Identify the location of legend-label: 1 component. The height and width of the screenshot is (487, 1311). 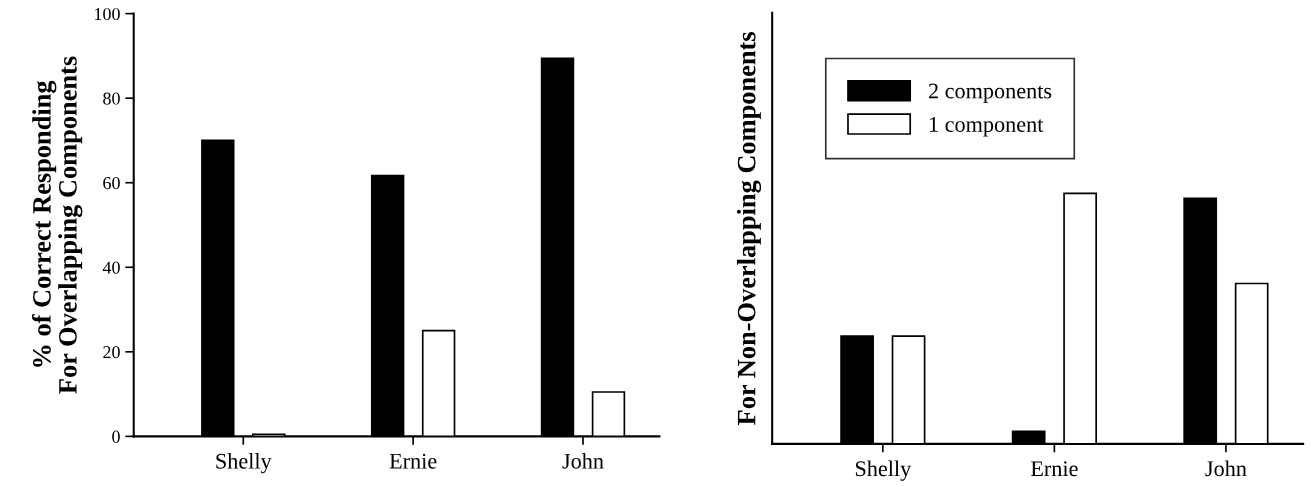
(986, 127).